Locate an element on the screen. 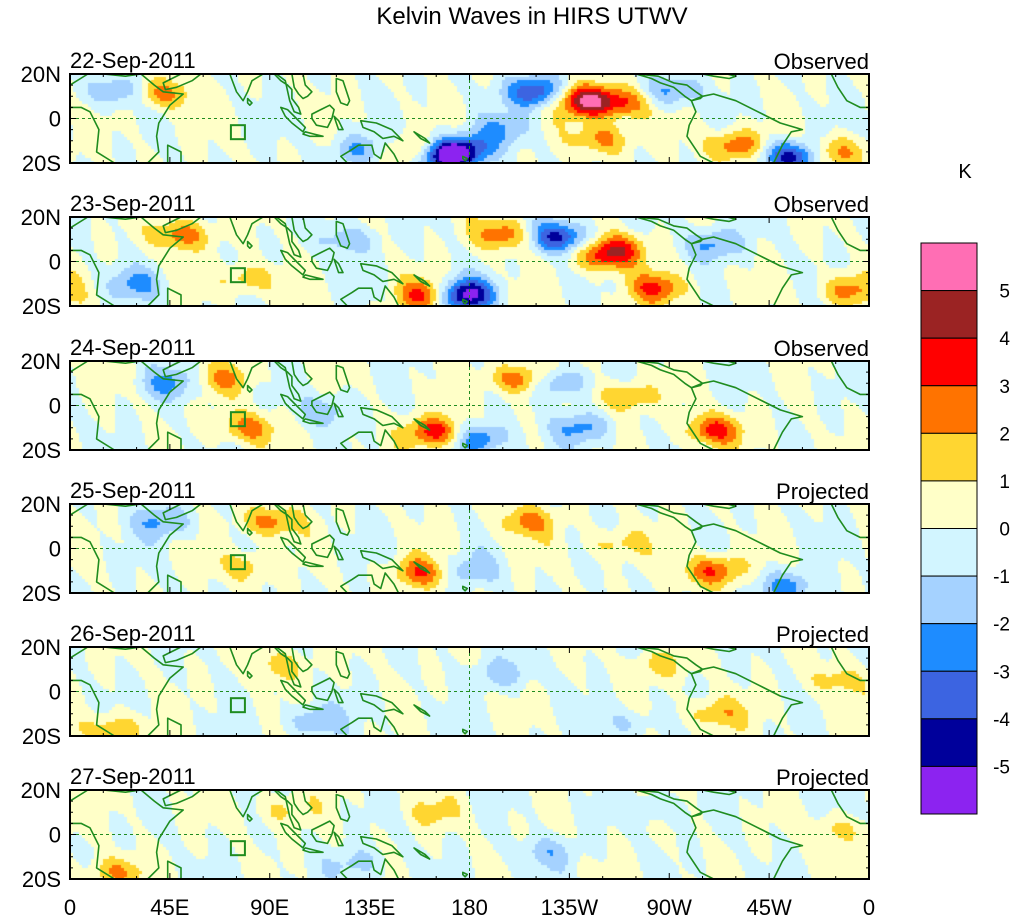 The height and width of the screenshot is (922, 1015). panel-date: 26-Sep-2011 is located at coordinates (133, 633).